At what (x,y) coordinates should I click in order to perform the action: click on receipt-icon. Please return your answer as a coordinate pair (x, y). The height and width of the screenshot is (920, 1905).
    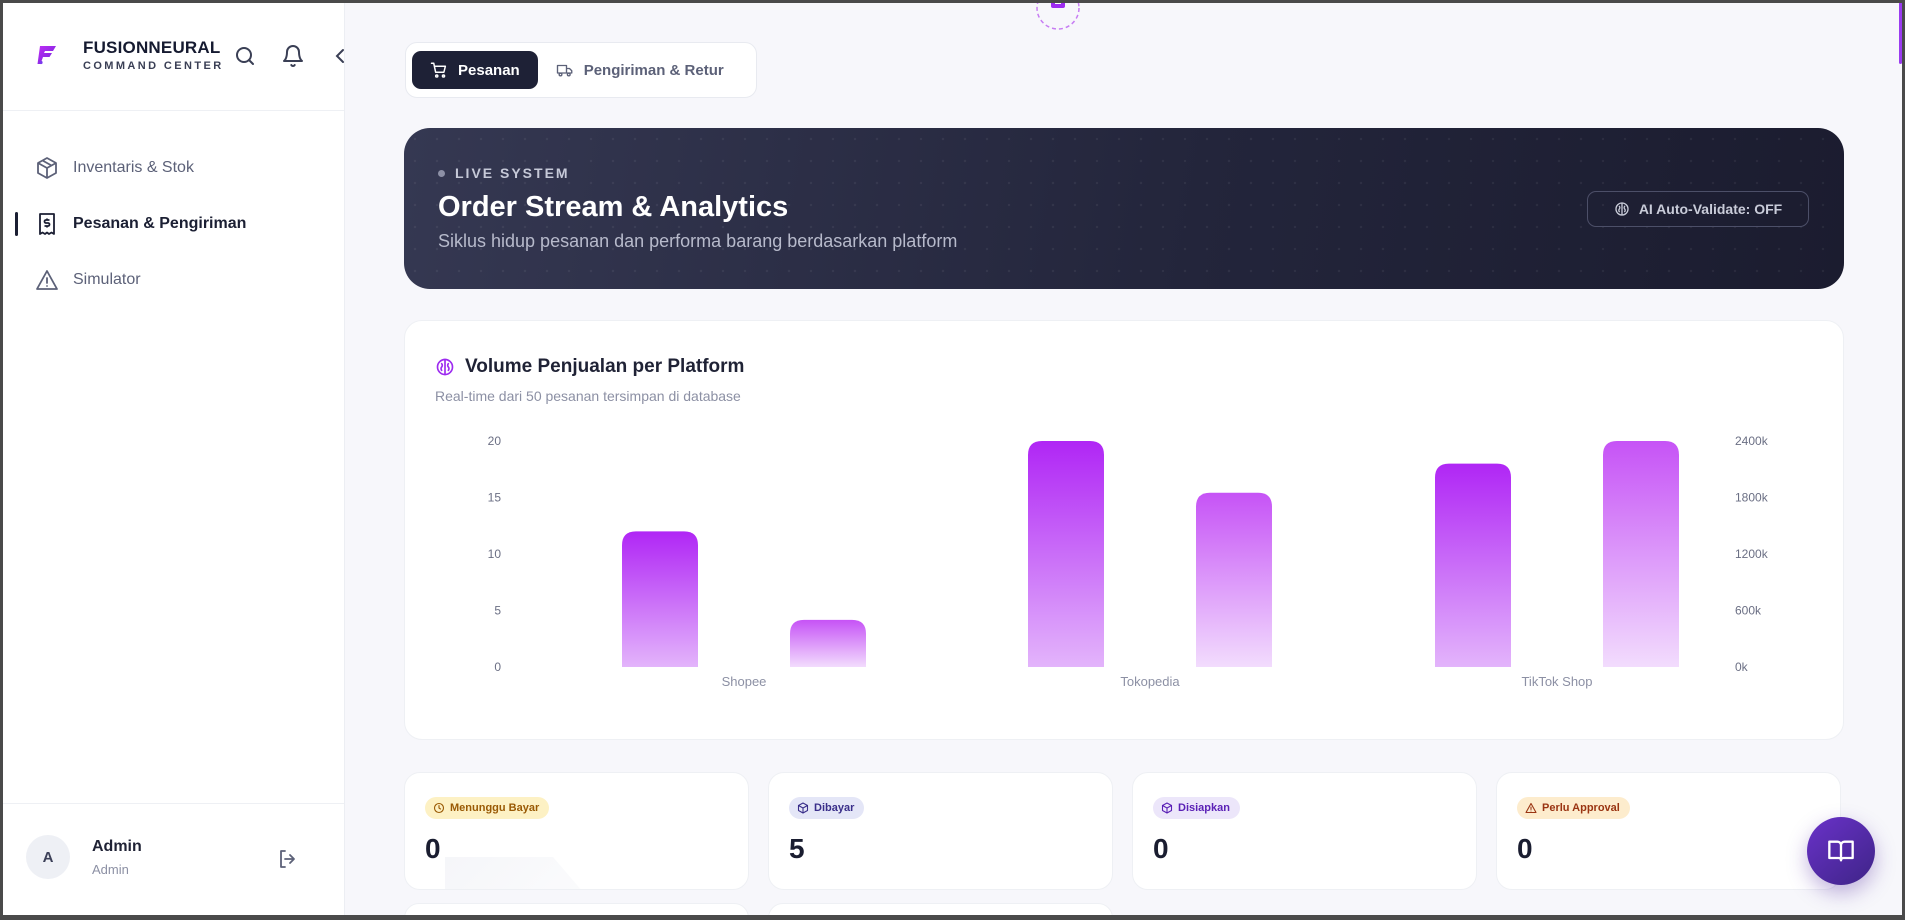
    Looking at the image, I should click on (47, 224).